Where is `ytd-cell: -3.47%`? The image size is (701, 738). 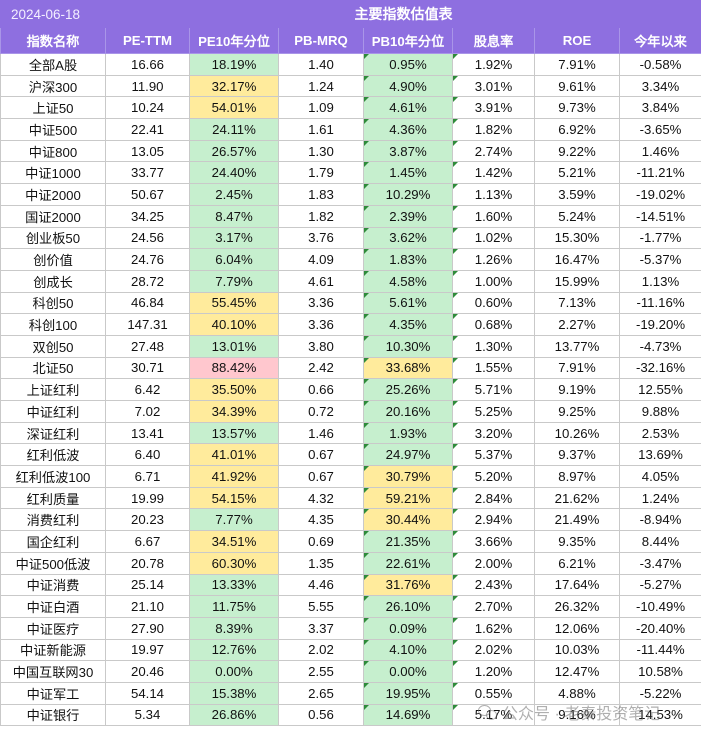
ytd-cell: -3.47% is located at coordinates (659, 563).